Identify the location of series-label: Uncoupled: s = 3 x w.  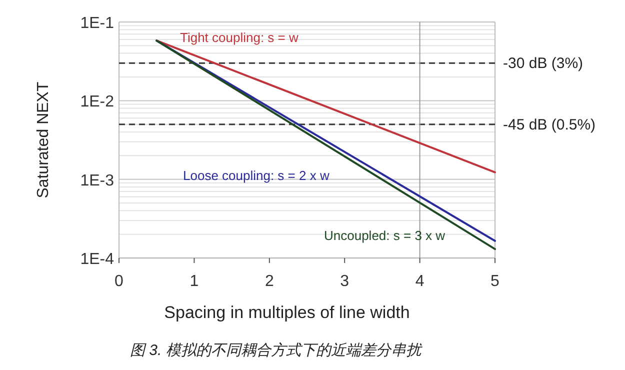
(385, 235).